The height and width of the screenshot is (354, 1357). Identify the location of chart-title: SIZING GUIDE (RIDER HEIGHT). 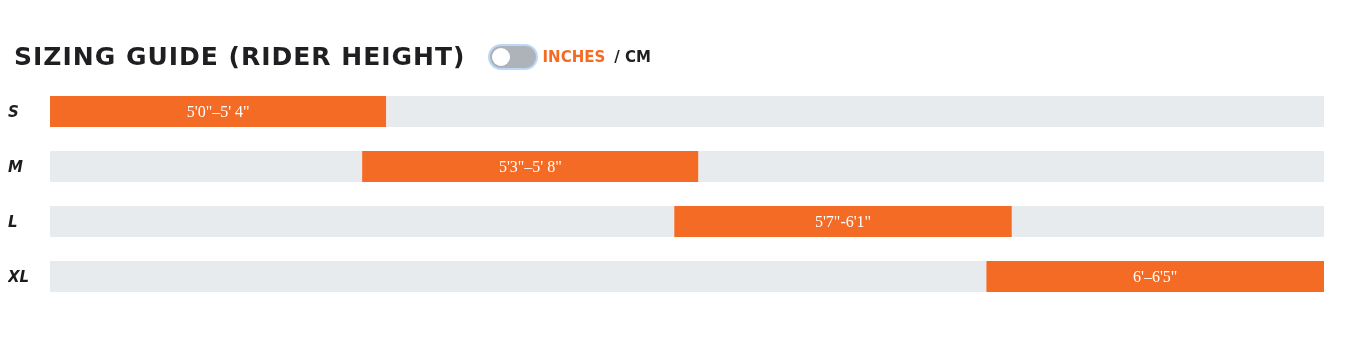
(240, 56).